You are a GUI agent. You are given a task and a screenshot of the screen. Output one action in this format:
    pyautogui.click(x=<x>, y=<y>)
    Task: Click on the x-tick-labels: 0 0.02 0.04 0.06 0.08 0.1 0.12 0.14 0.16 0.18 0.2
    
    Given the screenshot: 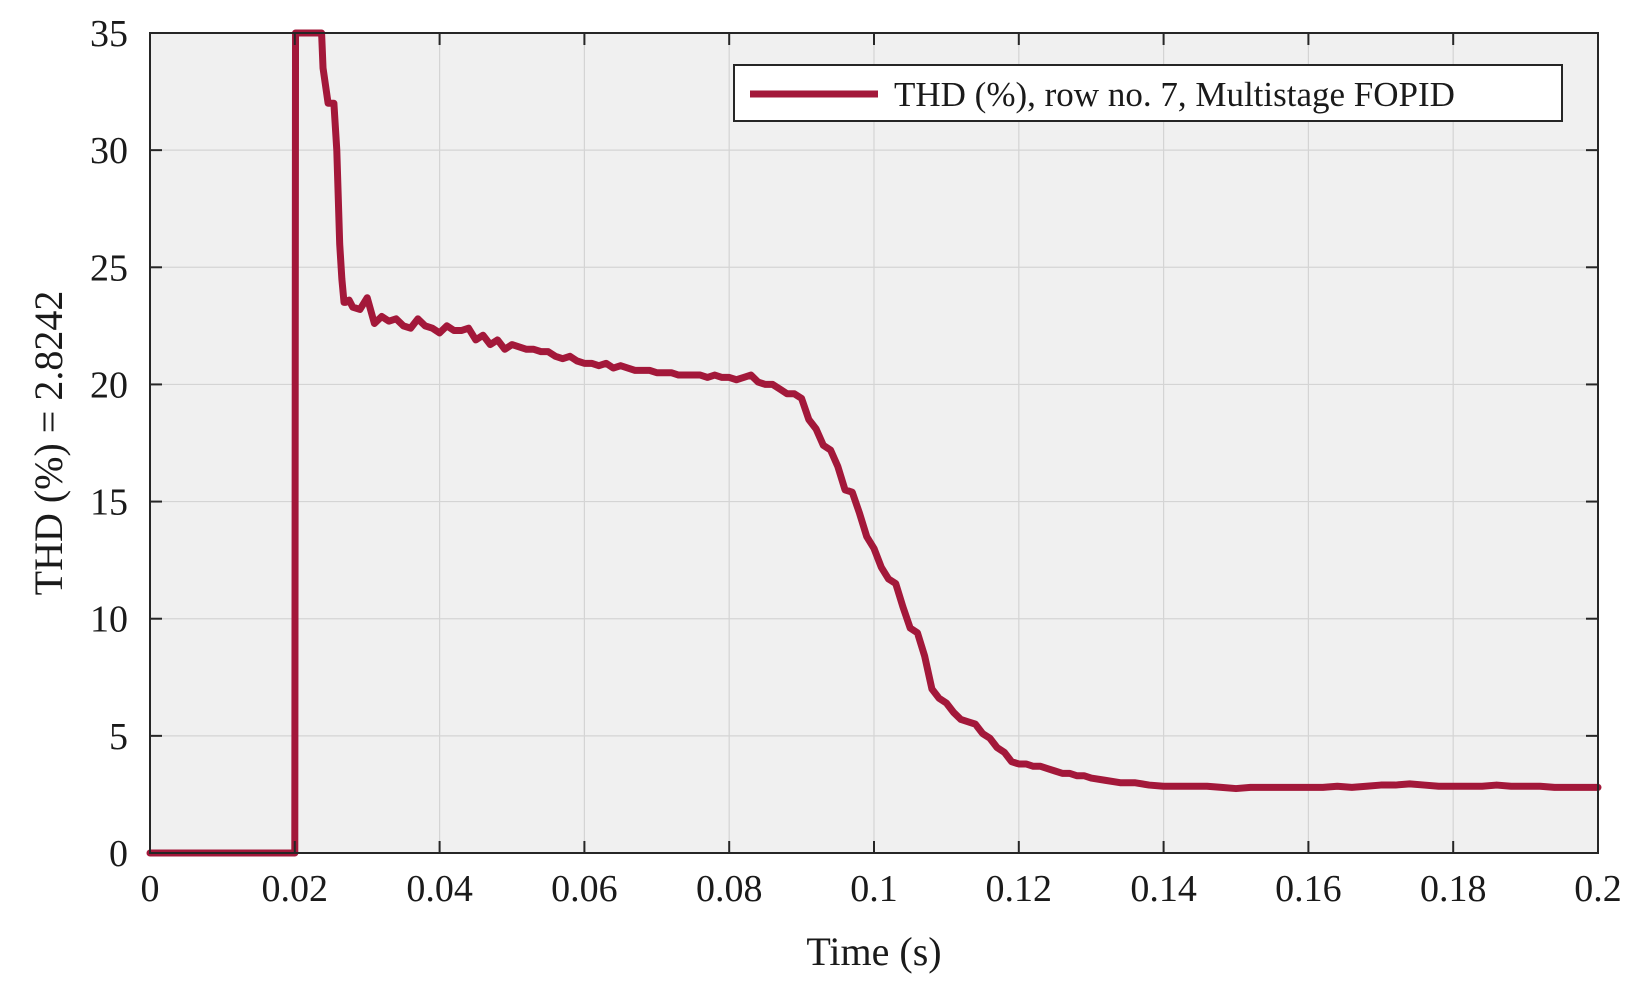 What is the action you would take?
    pyautogui.click(x=881, y=889)
    